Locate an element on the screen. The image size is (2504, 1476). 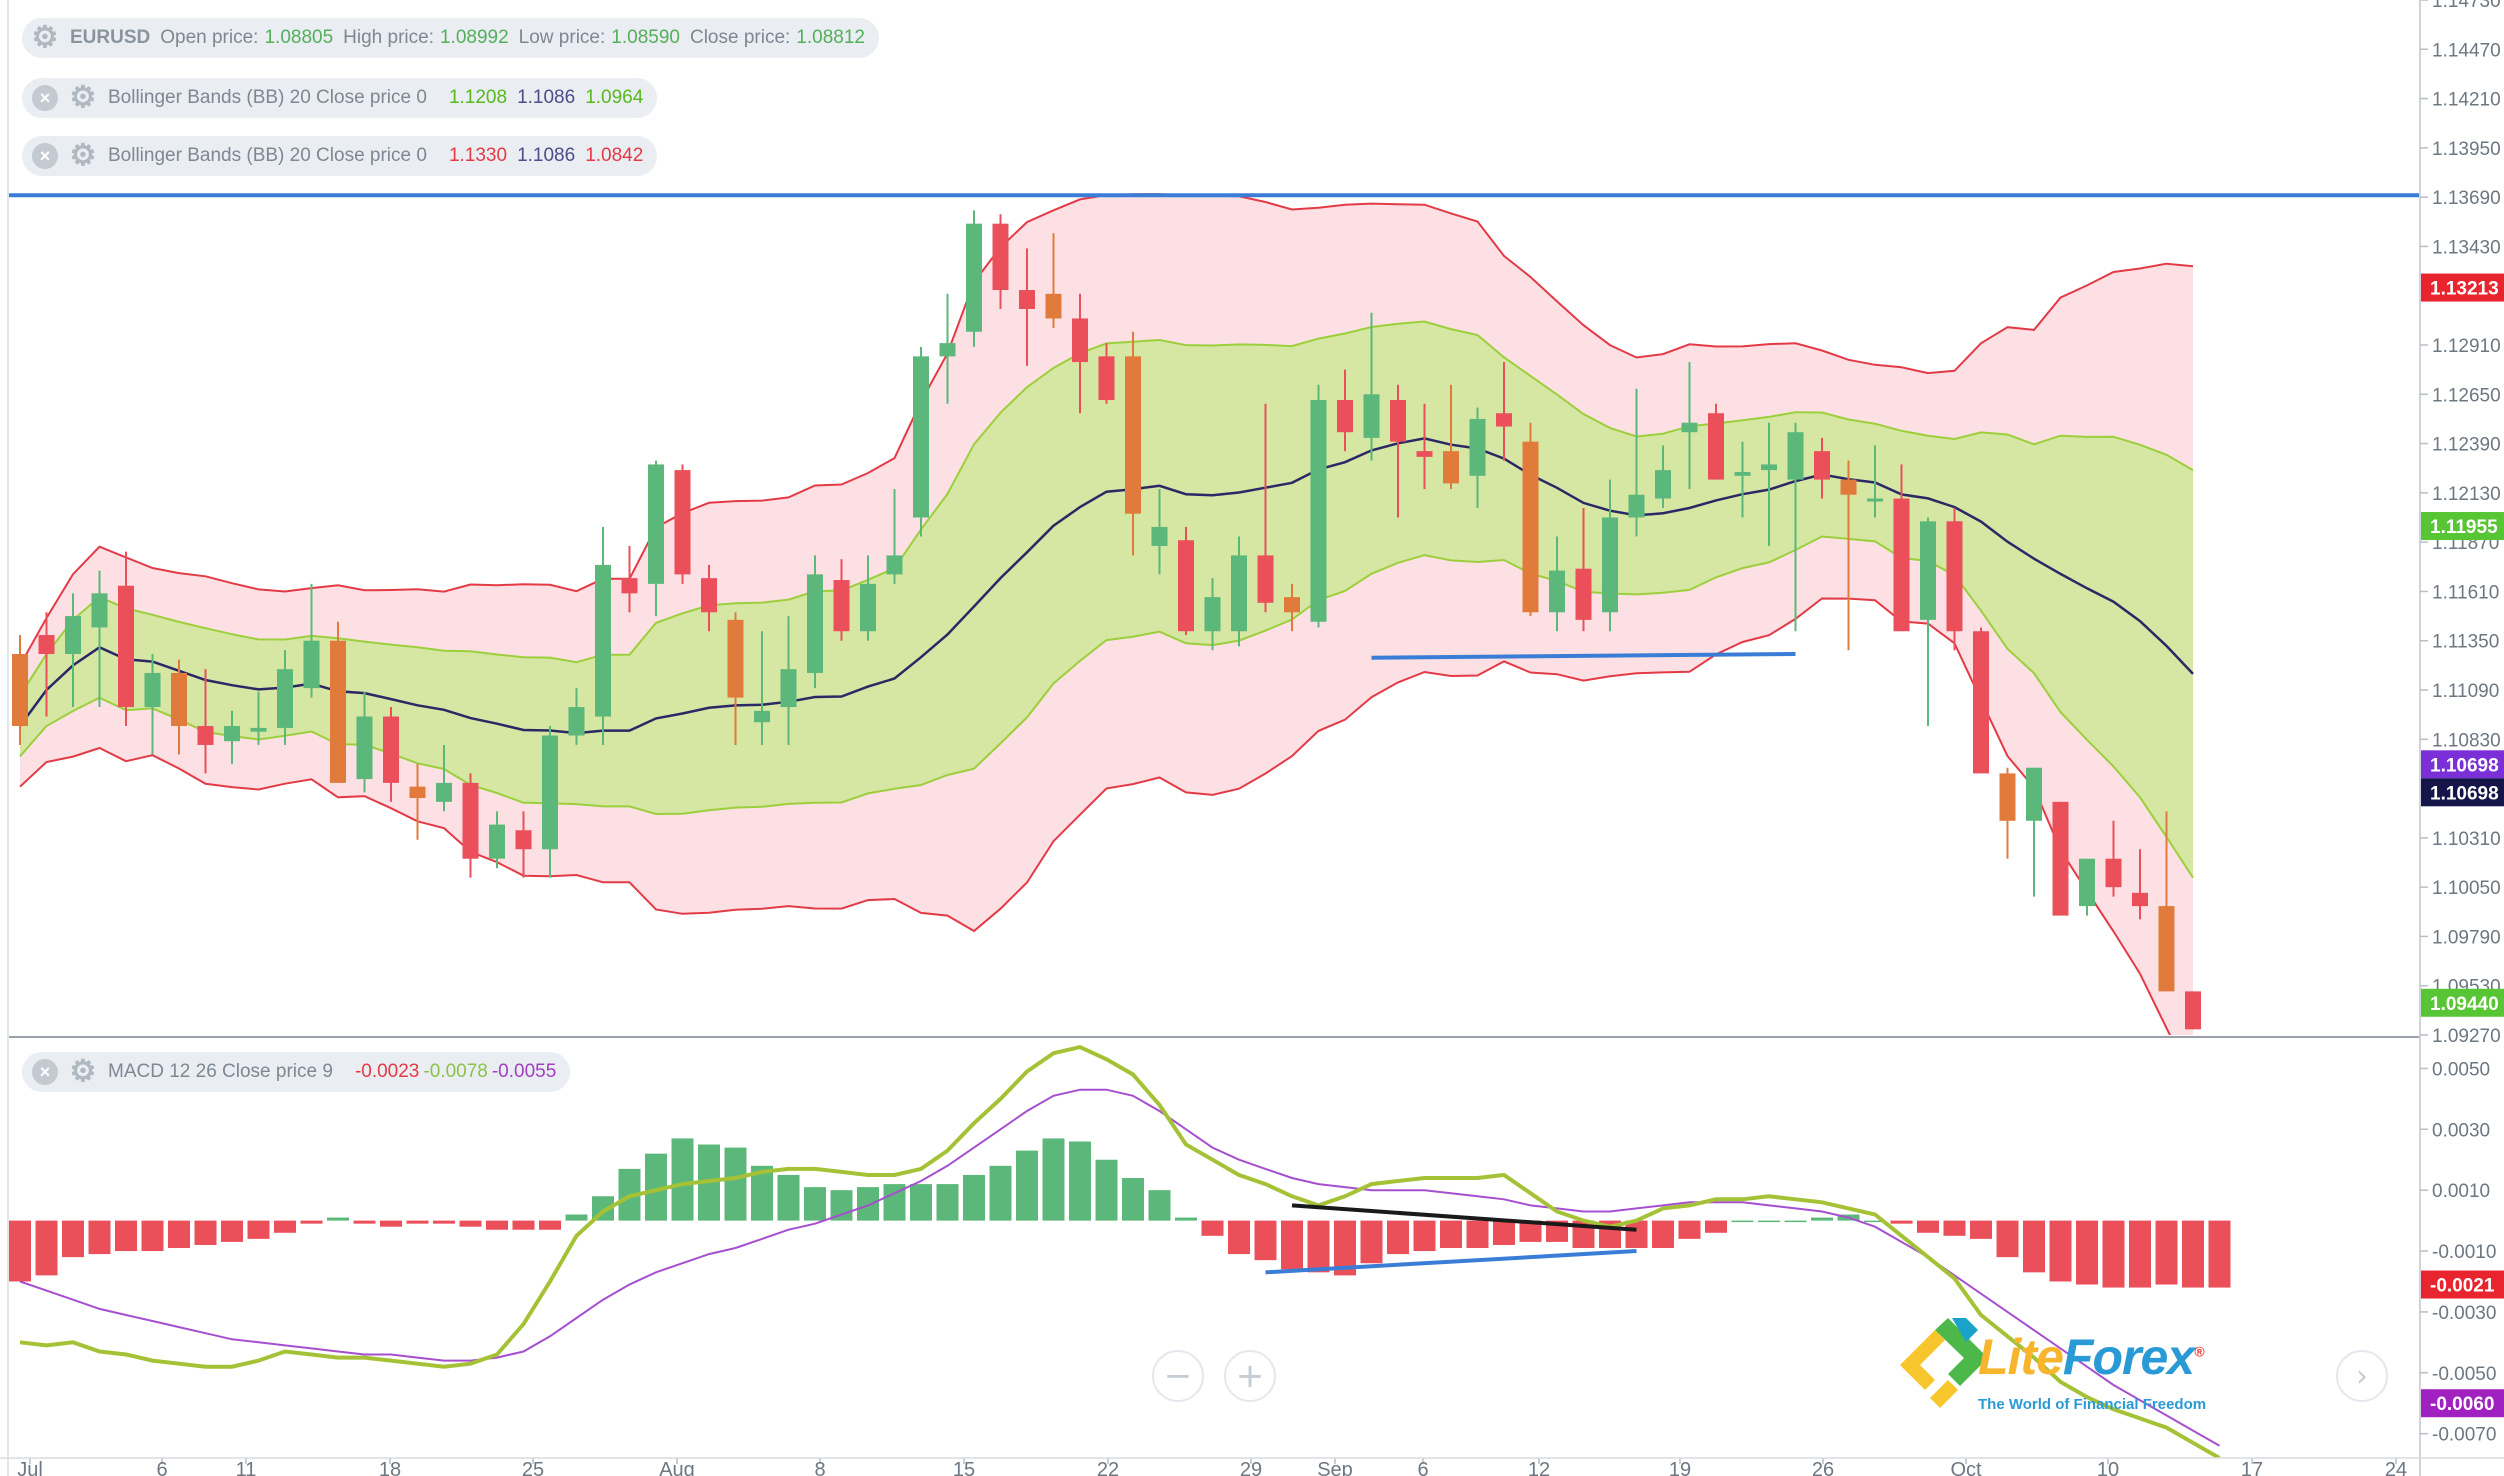
low-label: Low price: is located at coordinates (562, 37).